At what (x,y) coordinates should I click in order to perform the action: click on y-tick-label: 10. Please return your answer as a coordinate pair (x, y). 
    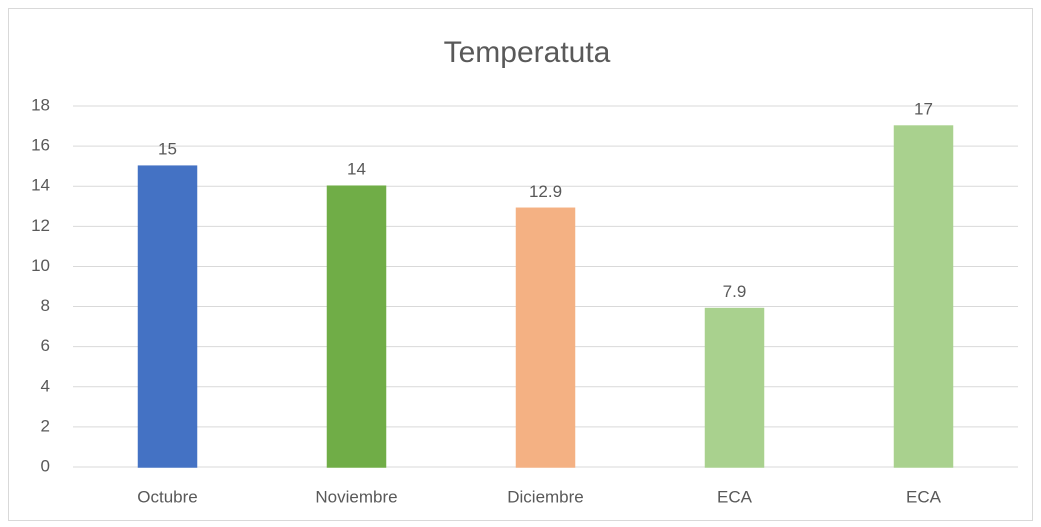
    Looking at the image, I should click on (40, 265).